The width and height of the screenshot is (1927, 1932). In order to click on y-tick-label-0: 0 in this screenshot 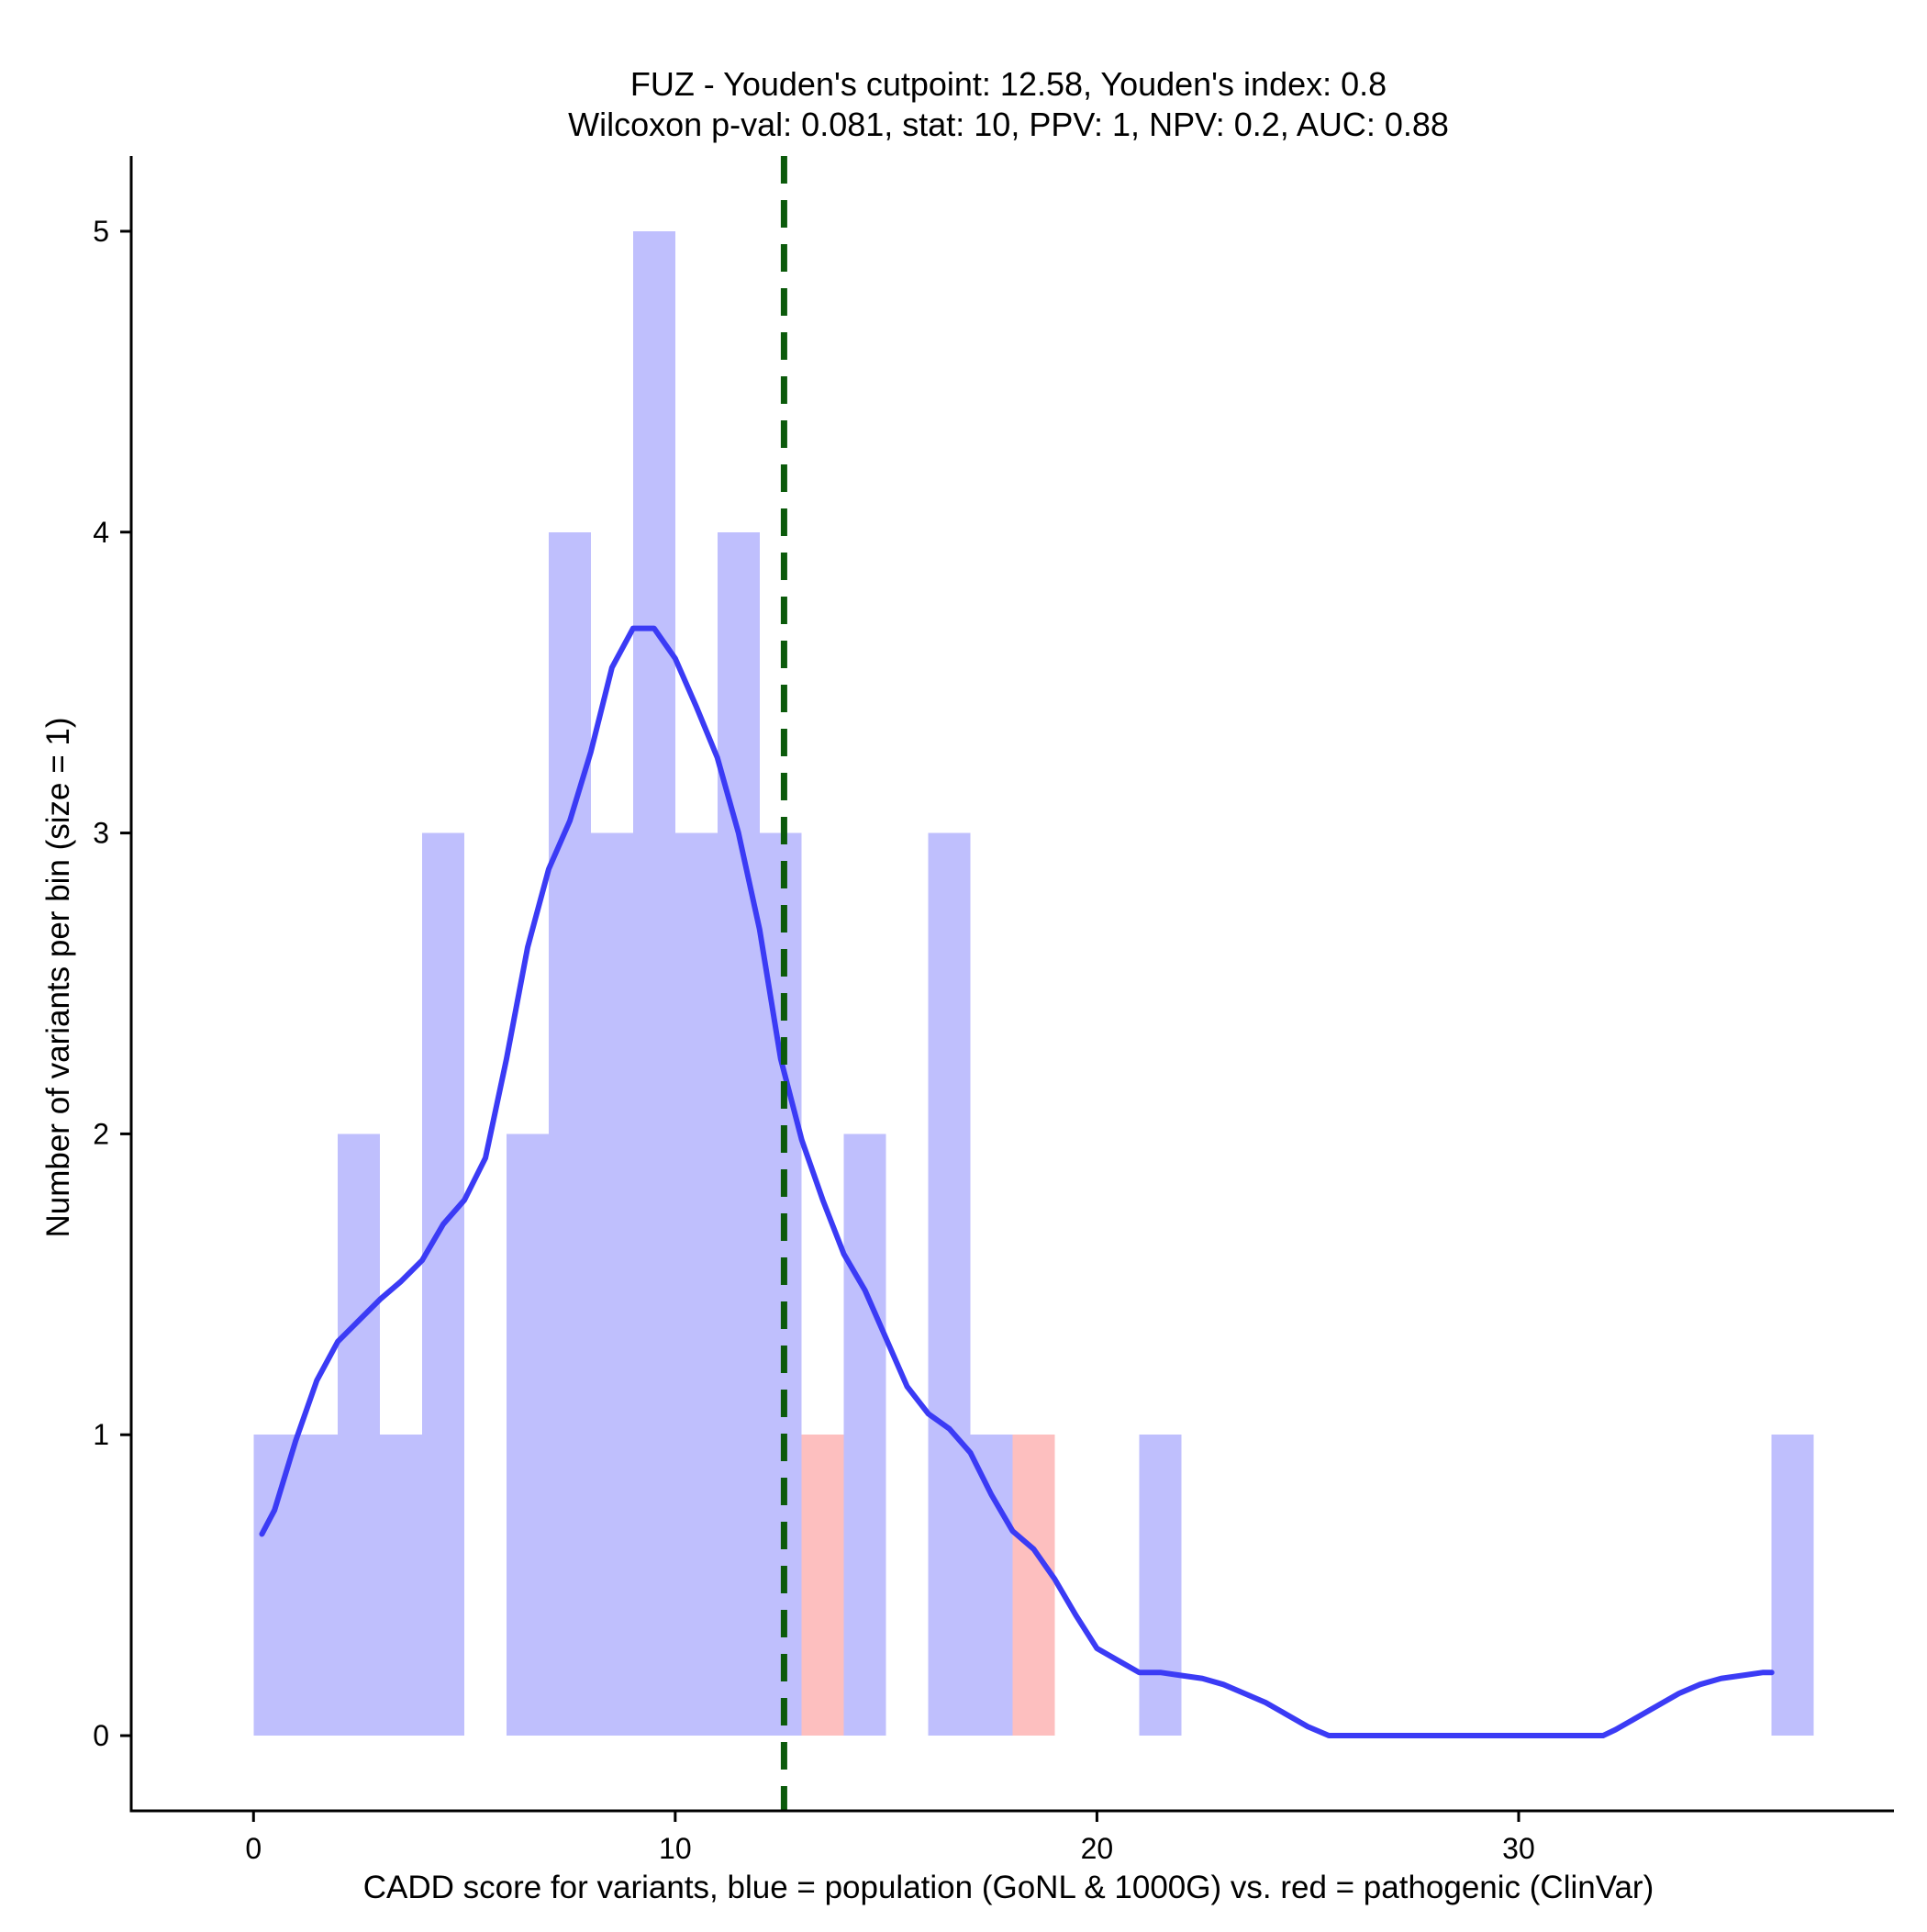, I will do `click(101, 1735)`.